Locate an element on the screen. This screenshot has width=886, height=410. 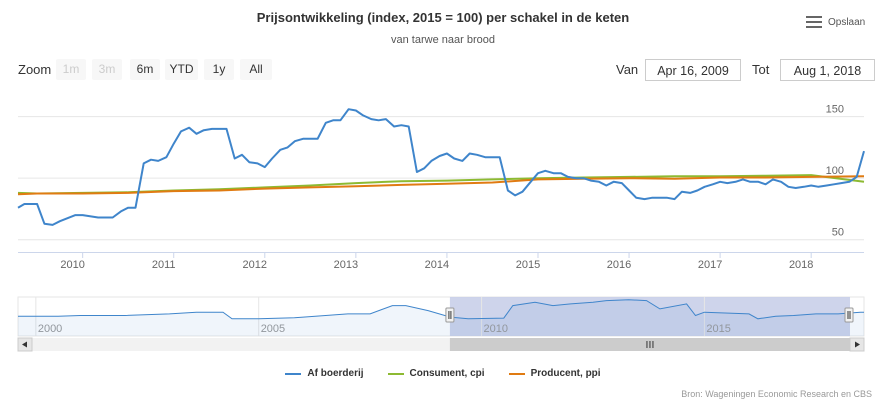
legend-label-af-boerderij: Af boerderij is located at coordinates (335, 373).